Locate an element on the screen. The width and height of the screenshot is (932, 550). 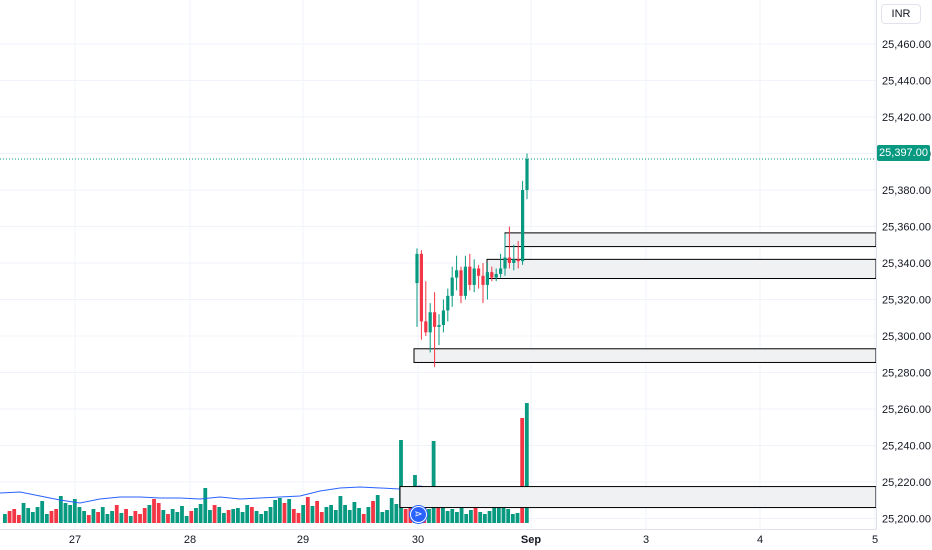
price-tick-label: 25,240.00 is located at coordinates (906, 447).